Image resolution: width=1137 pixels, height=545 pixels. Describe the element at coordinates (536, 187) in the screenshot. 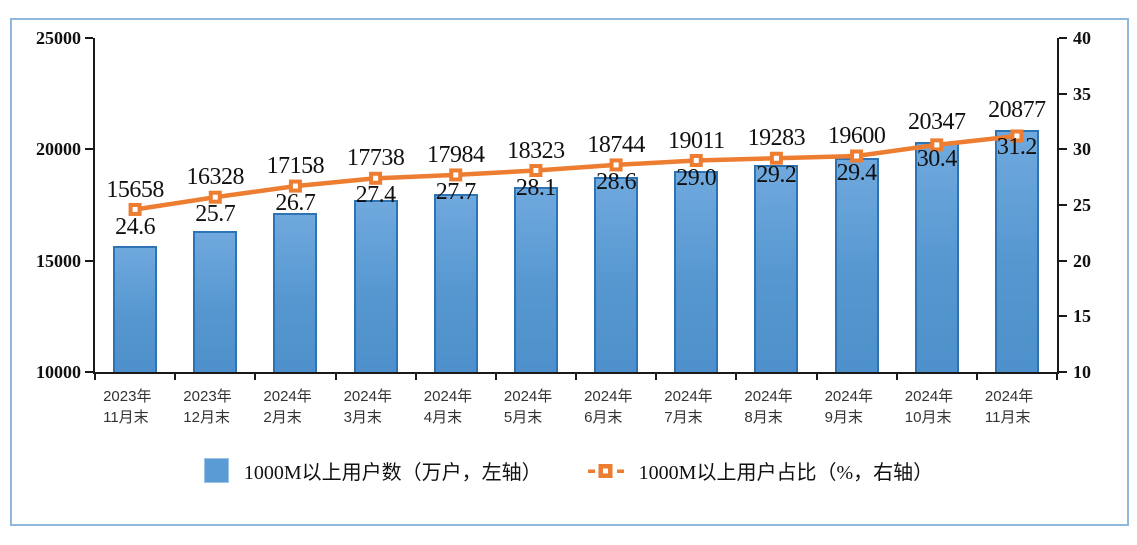

I see `ratio-value-label: 28.1` at that location.